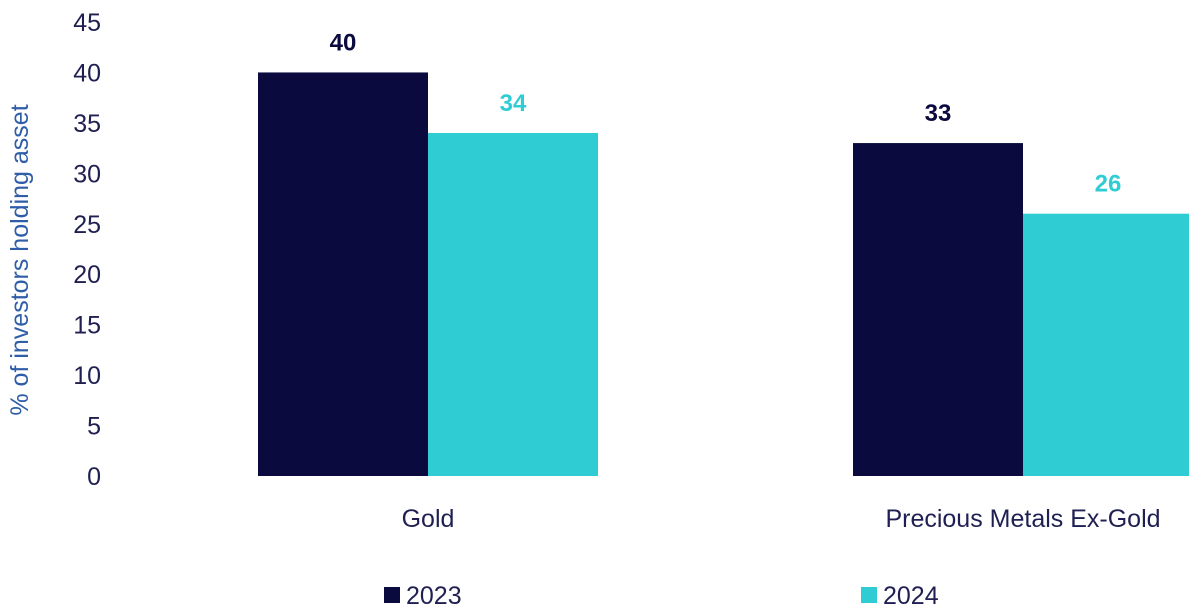 Image resolution: width=1189 pixels, height=615 pixels. Describe the element at coordinates (781, 519) in the screenshot. I see `x-axis-labels: Gold Precious Metals Ex-Gold` at that location.